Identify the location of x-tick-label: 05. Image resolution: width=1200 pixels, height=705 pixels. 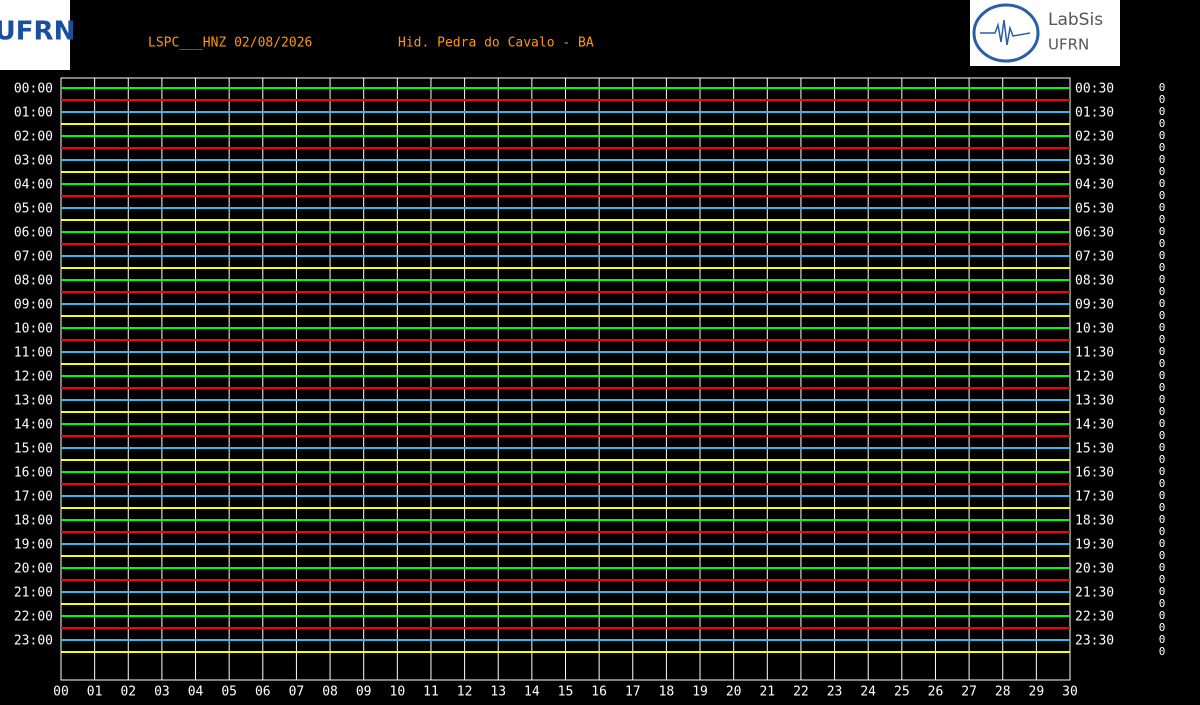
(229, 692).